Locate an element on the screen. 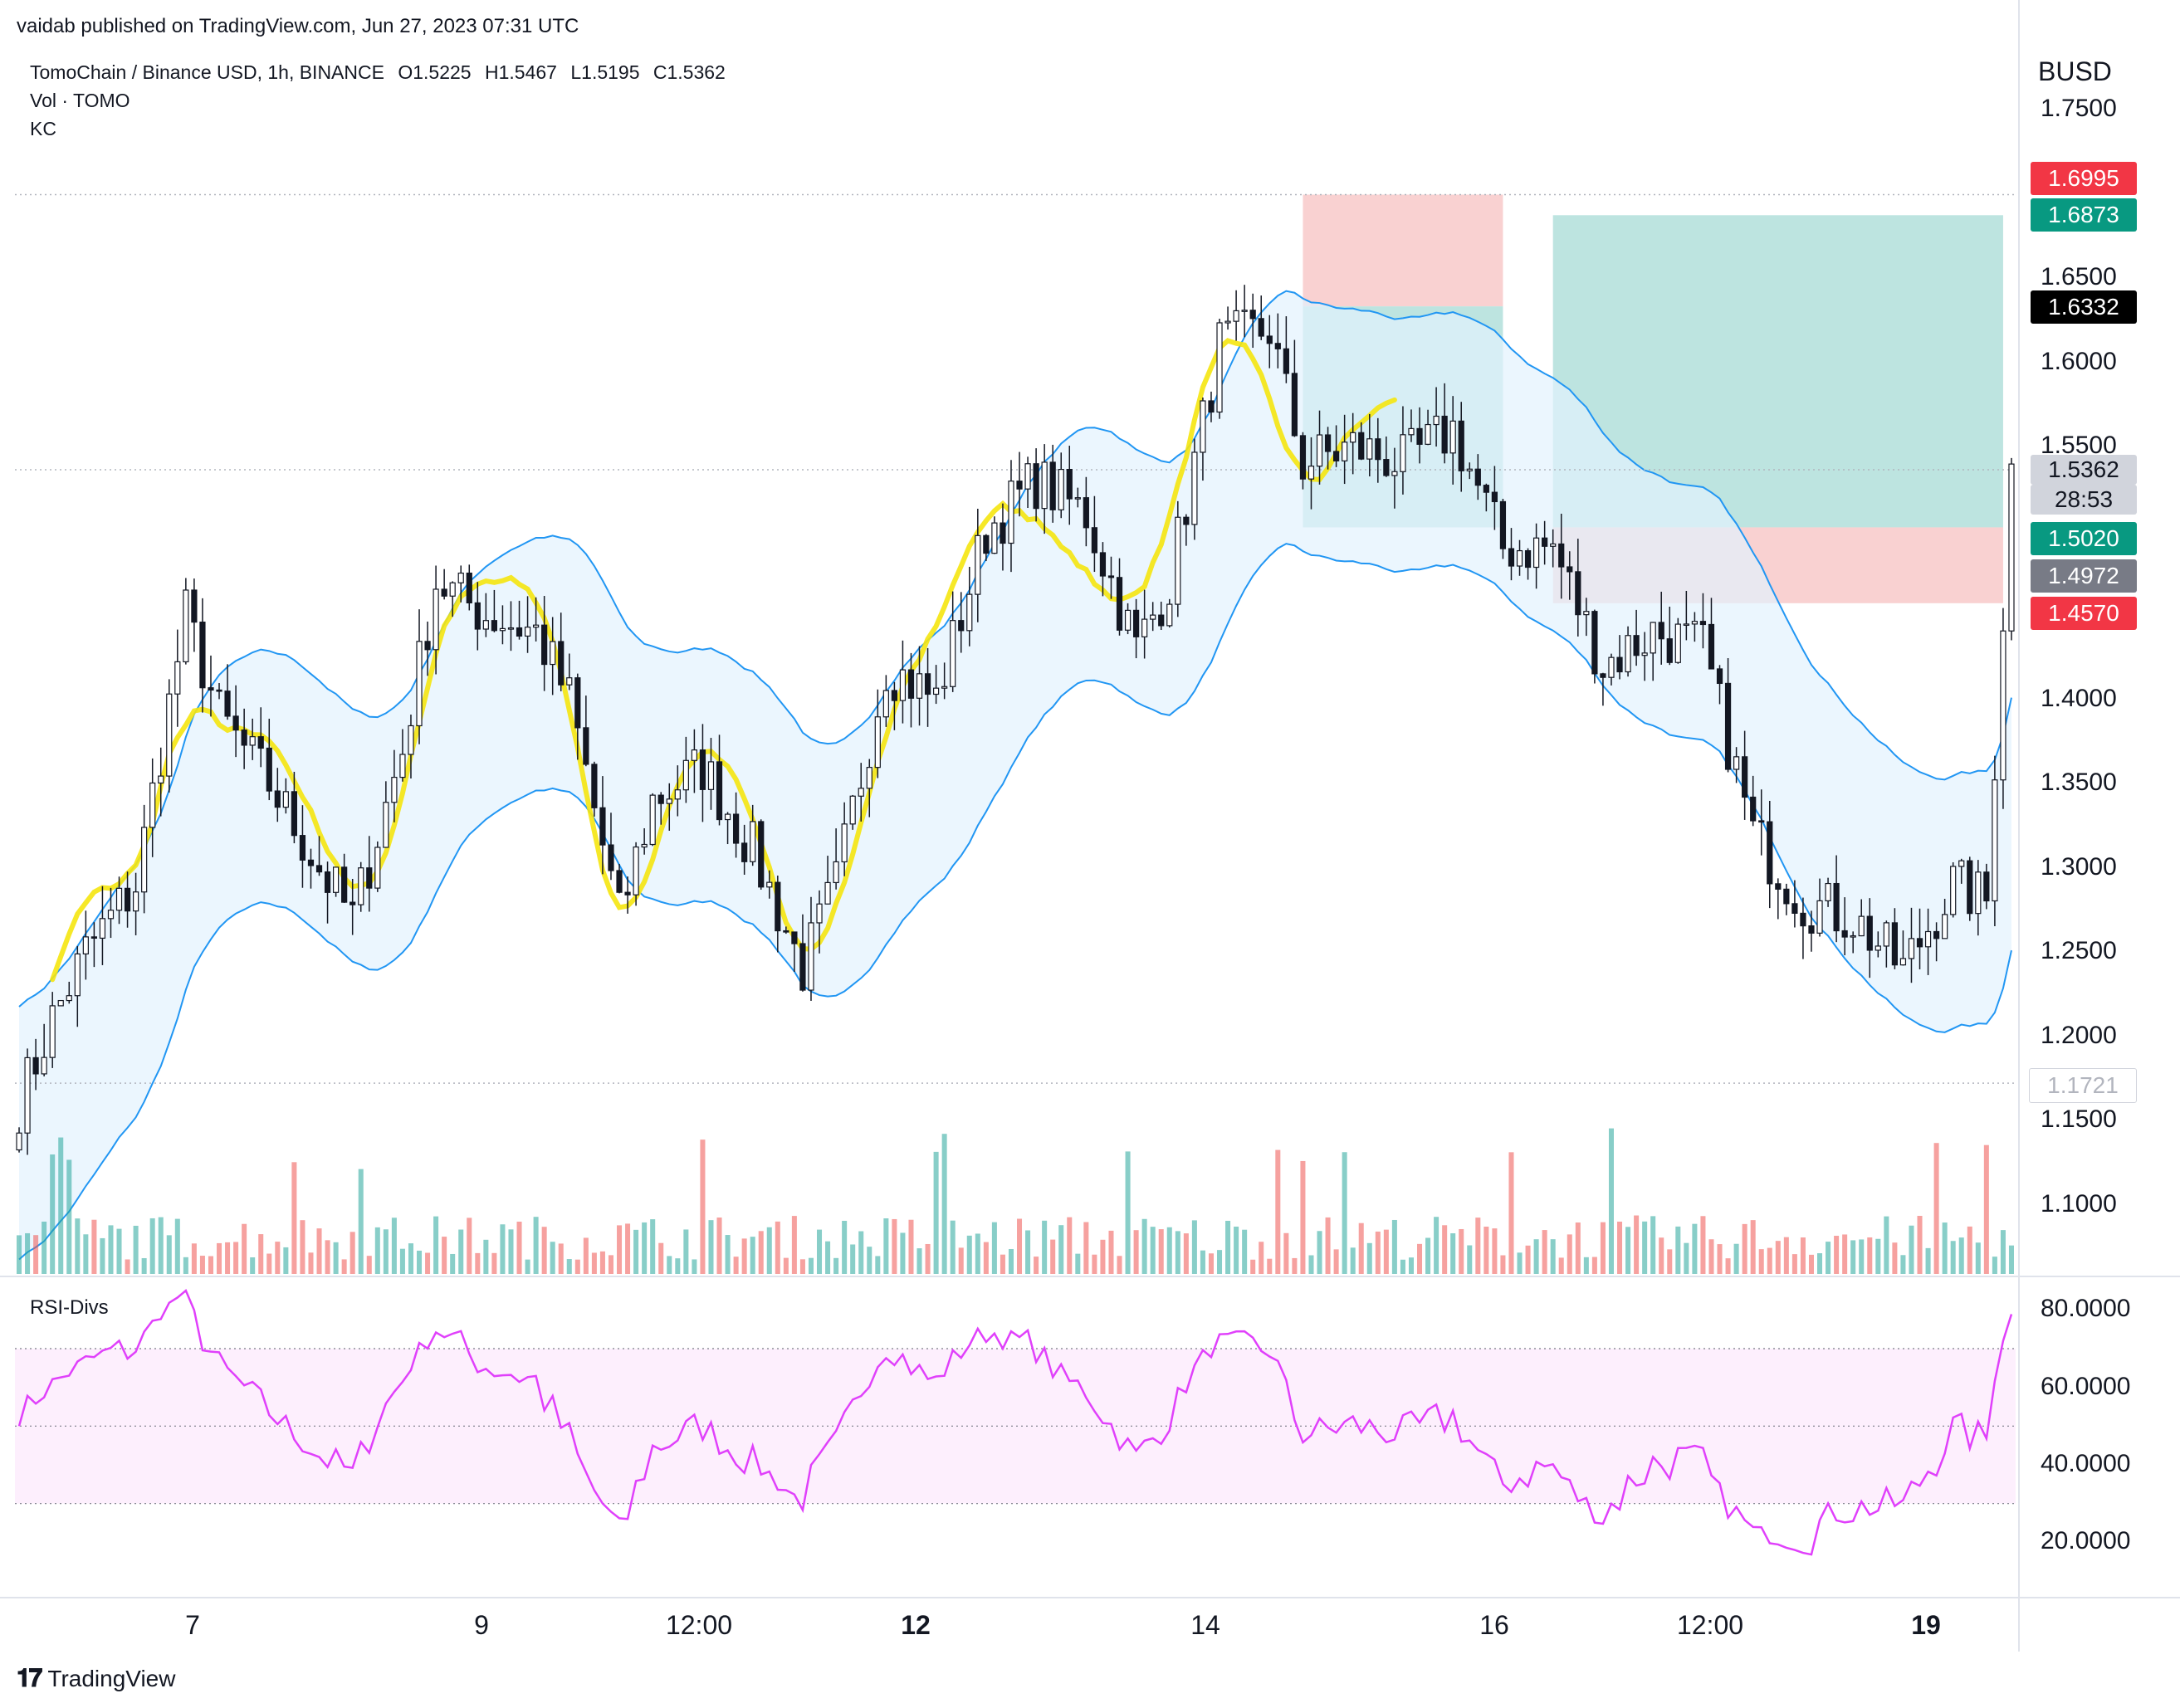  price-tag-marker-mid: 1.4972 is located at coordinates (2084, 576).